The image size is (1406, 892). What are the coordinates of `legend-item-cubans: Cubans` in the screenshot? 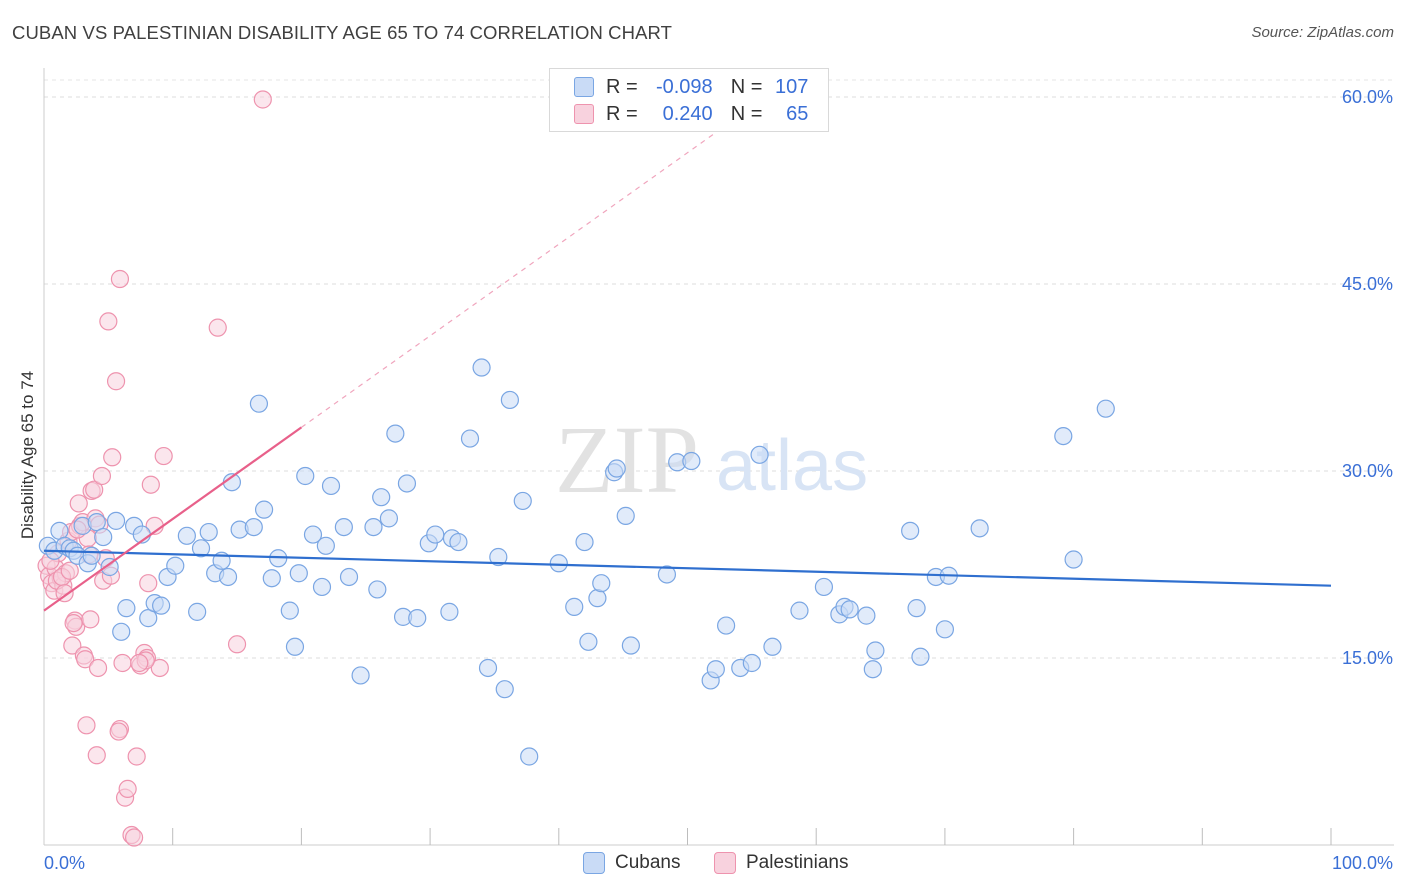 It's located at (632, 863).